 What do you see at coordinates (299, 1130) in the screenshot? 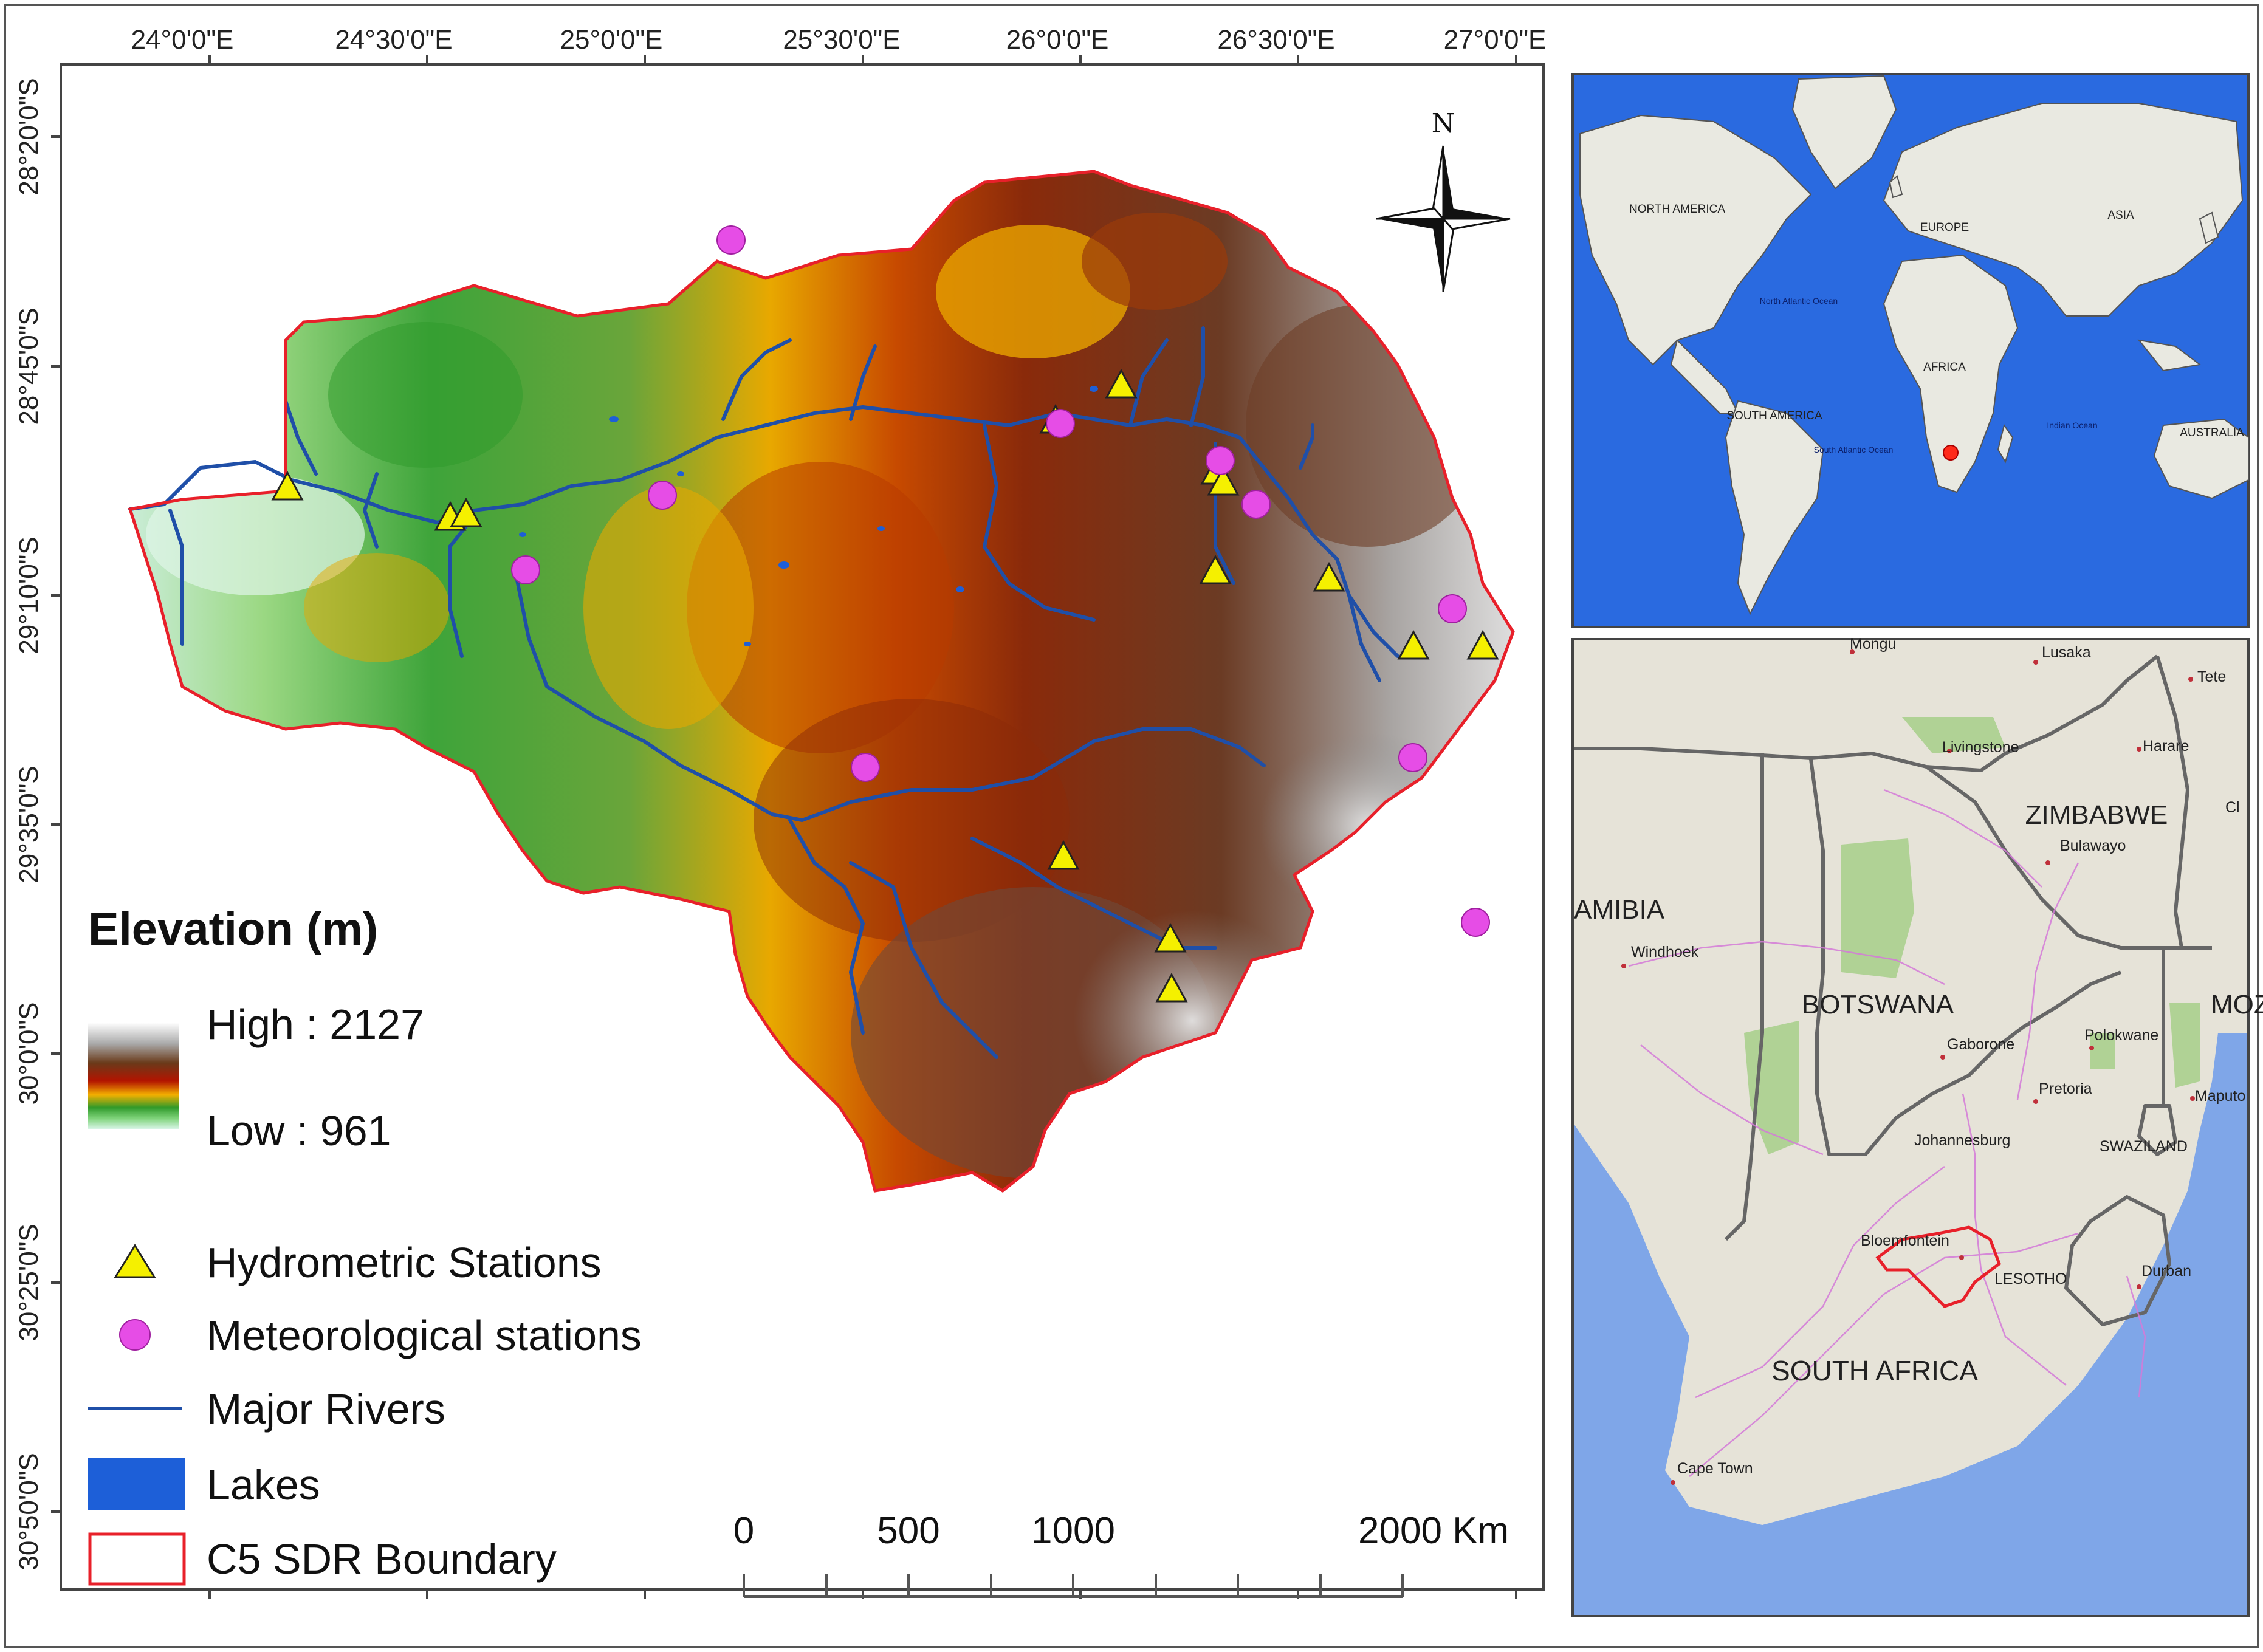
I see `legend-low: Low : 961` at bounding box center [299, 1130].